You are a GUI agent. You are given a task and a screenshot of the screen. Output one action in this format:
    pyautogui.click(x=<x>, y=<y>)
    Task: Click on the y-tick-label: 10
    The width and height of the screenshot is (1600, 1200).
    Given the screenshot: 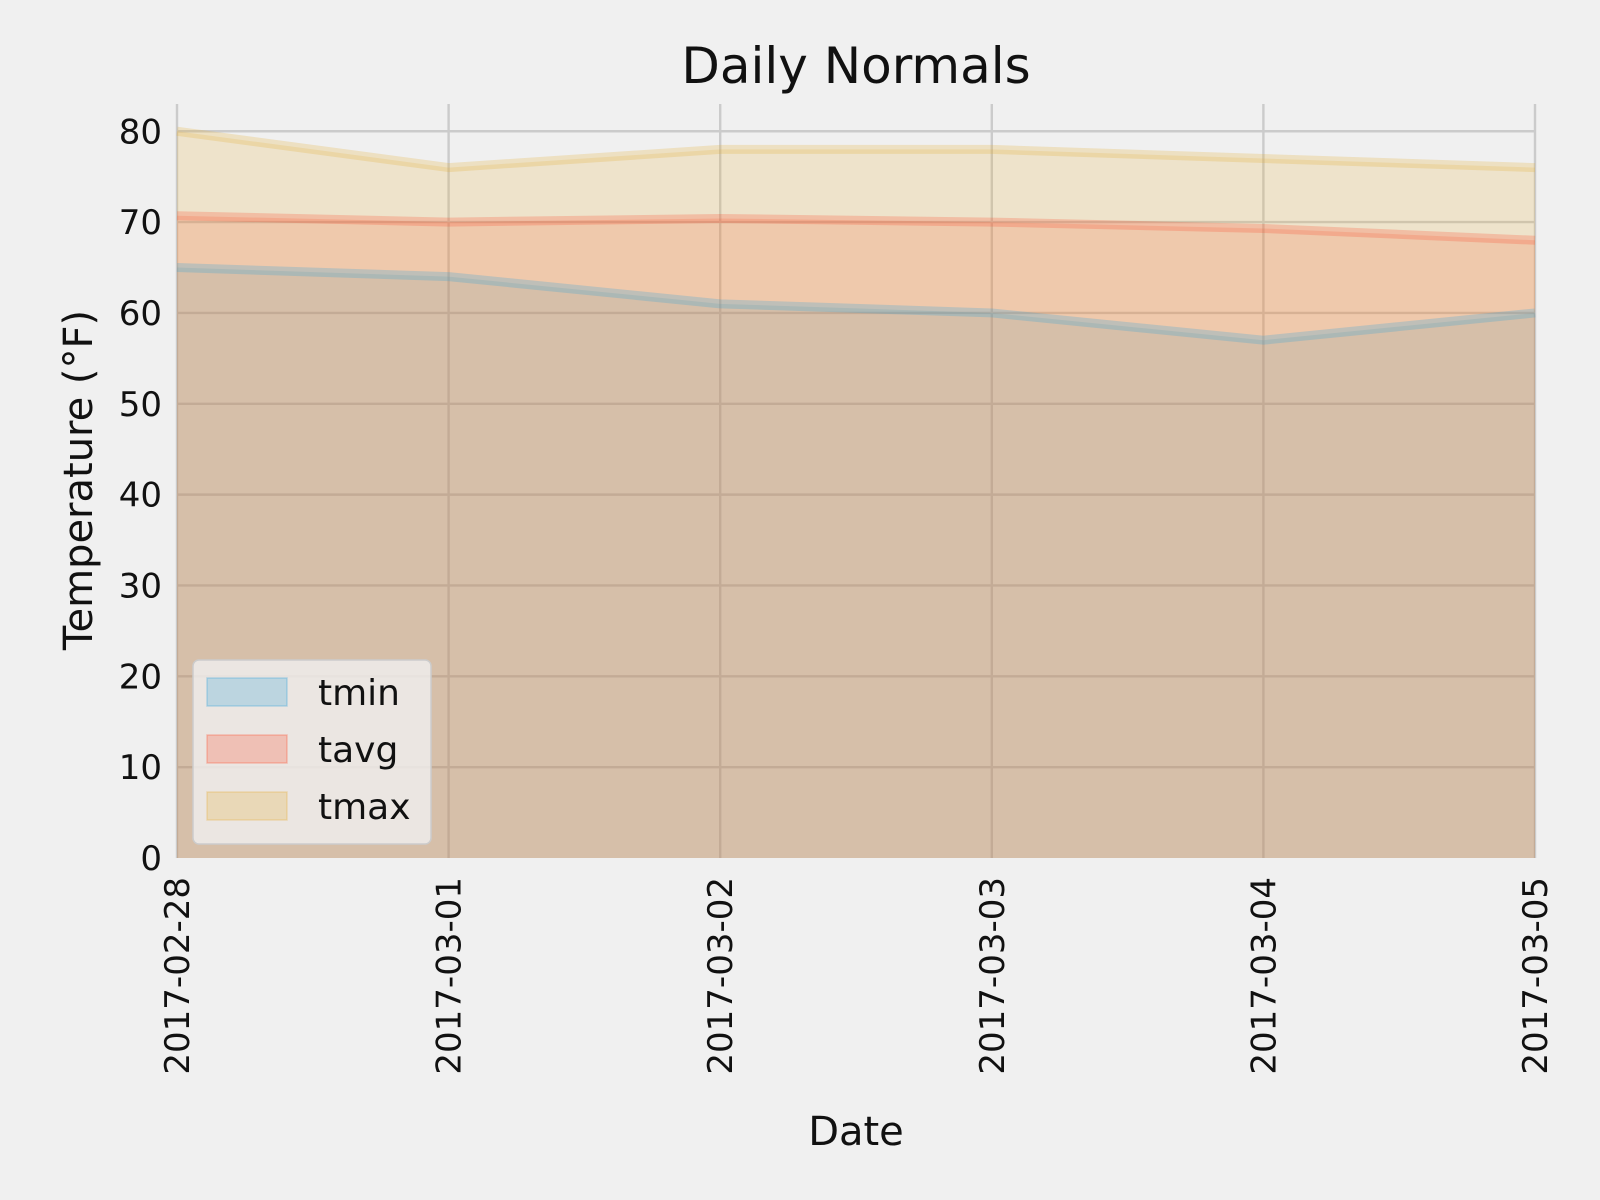 What is the action you would take?
    pyautogui.click(x=140, y=768)
    